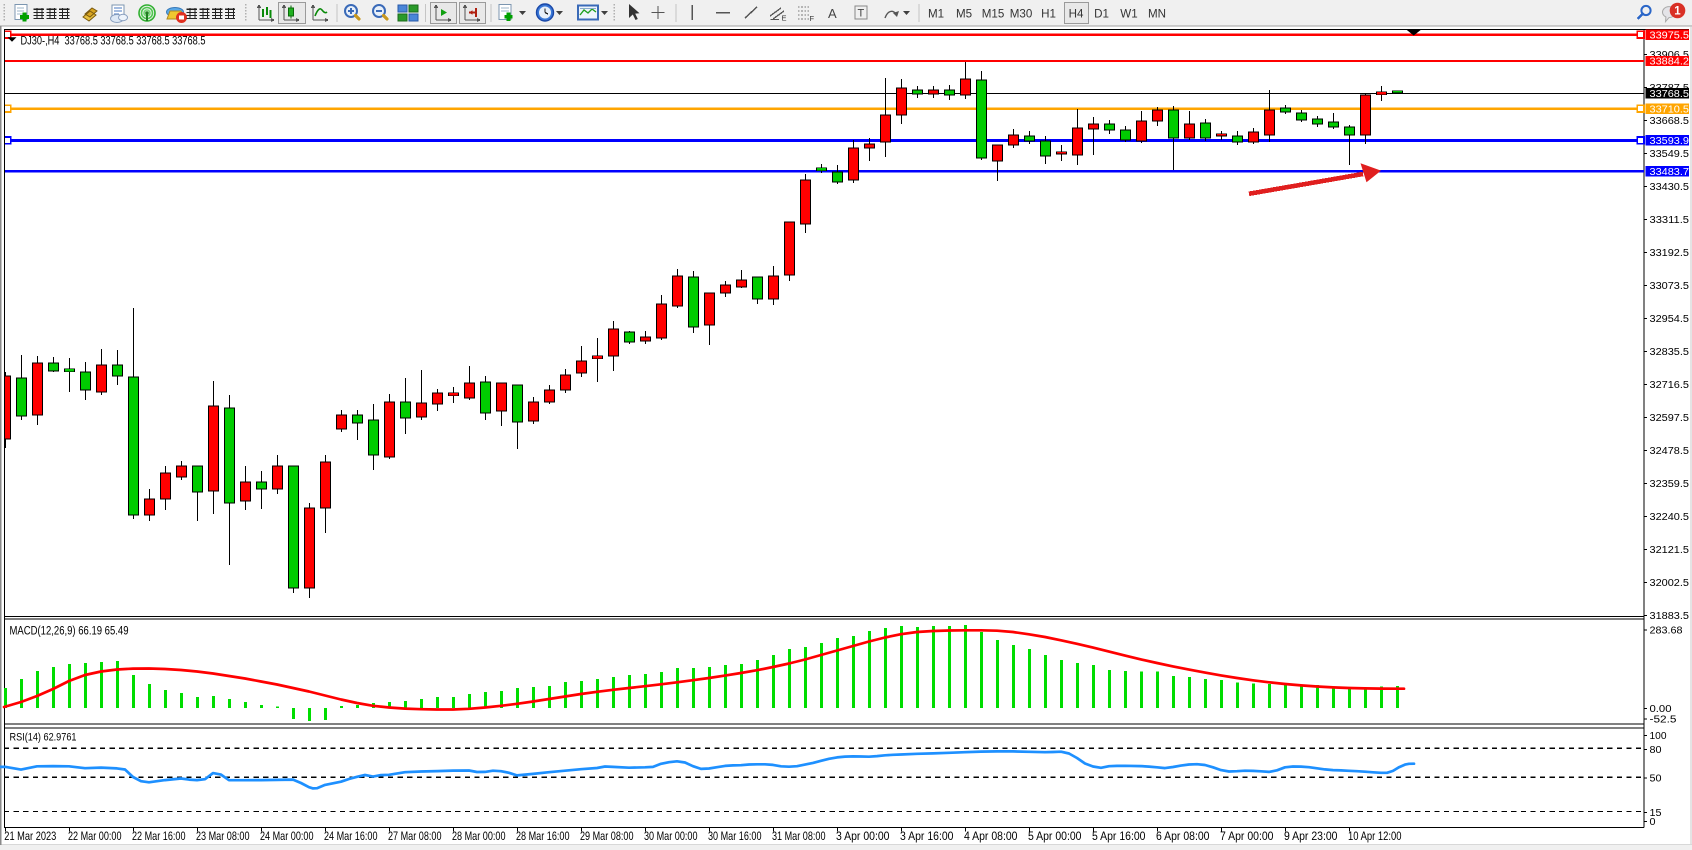 This screenshot has height=850, width=1692. Describe the element at coordinates (1670, 253) in the screenshot. I see `svg-text: 33192.5` at that location.